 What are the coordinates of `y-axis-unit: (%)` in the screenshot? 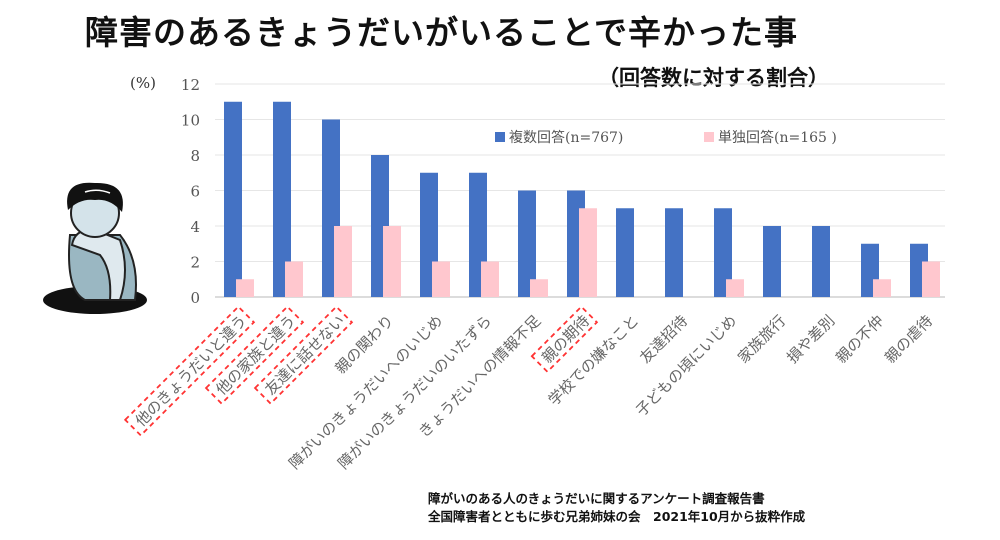 It's located at (143, 83).